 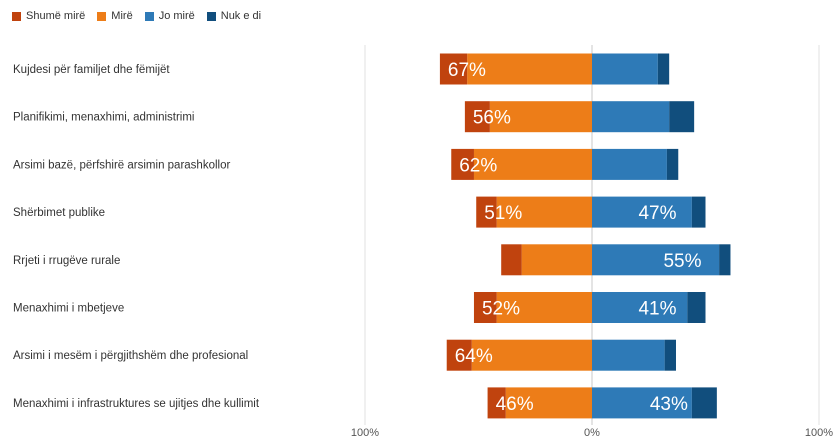 What do you see at coordinates (515, 404) in the screenshot?
I see `data-label-positive: 46%` at bounding box center [515, 404].